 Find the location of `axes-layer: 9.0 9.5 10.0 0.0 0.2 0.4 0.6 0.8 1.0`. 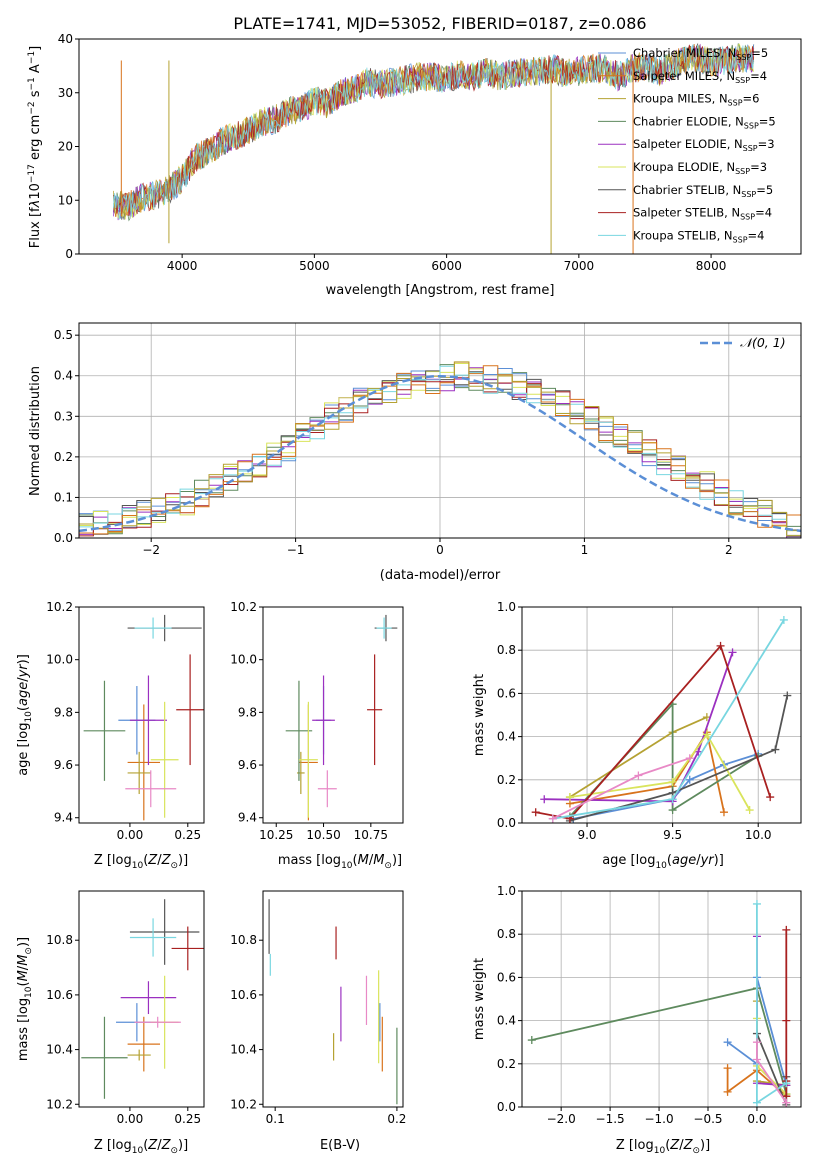

axes-layer: 9.0 9.5 10.0 0.0 0.2 0.4 0.6 0.8 1.0 is located at coordinates (649, 721).